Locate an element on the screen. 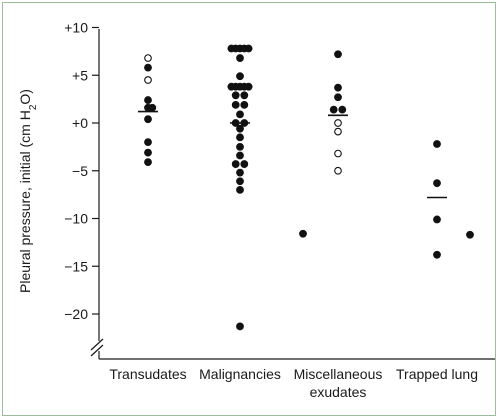 The height and width of the screenshot is (420, 500). y-tick-label: −15 is located at coordinates (76, 266).